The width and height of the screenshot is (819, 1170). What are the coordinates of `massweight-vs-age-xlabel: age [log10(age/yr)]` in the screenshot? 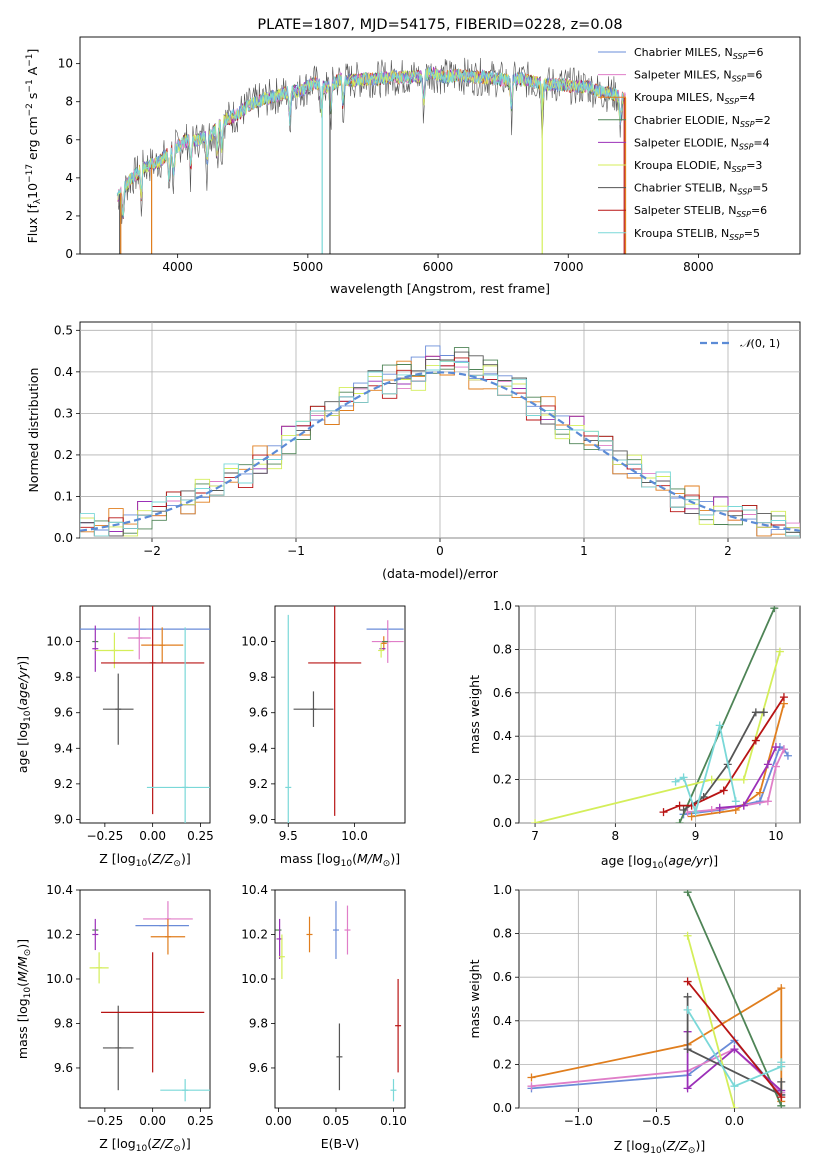 It's located at (659, 862).